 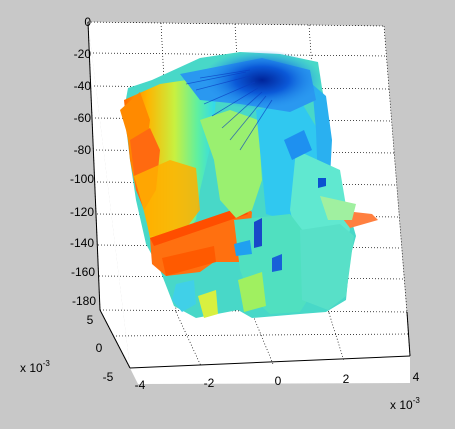 I want to click on y-tick-2: -5, so click(x=108, y=377).